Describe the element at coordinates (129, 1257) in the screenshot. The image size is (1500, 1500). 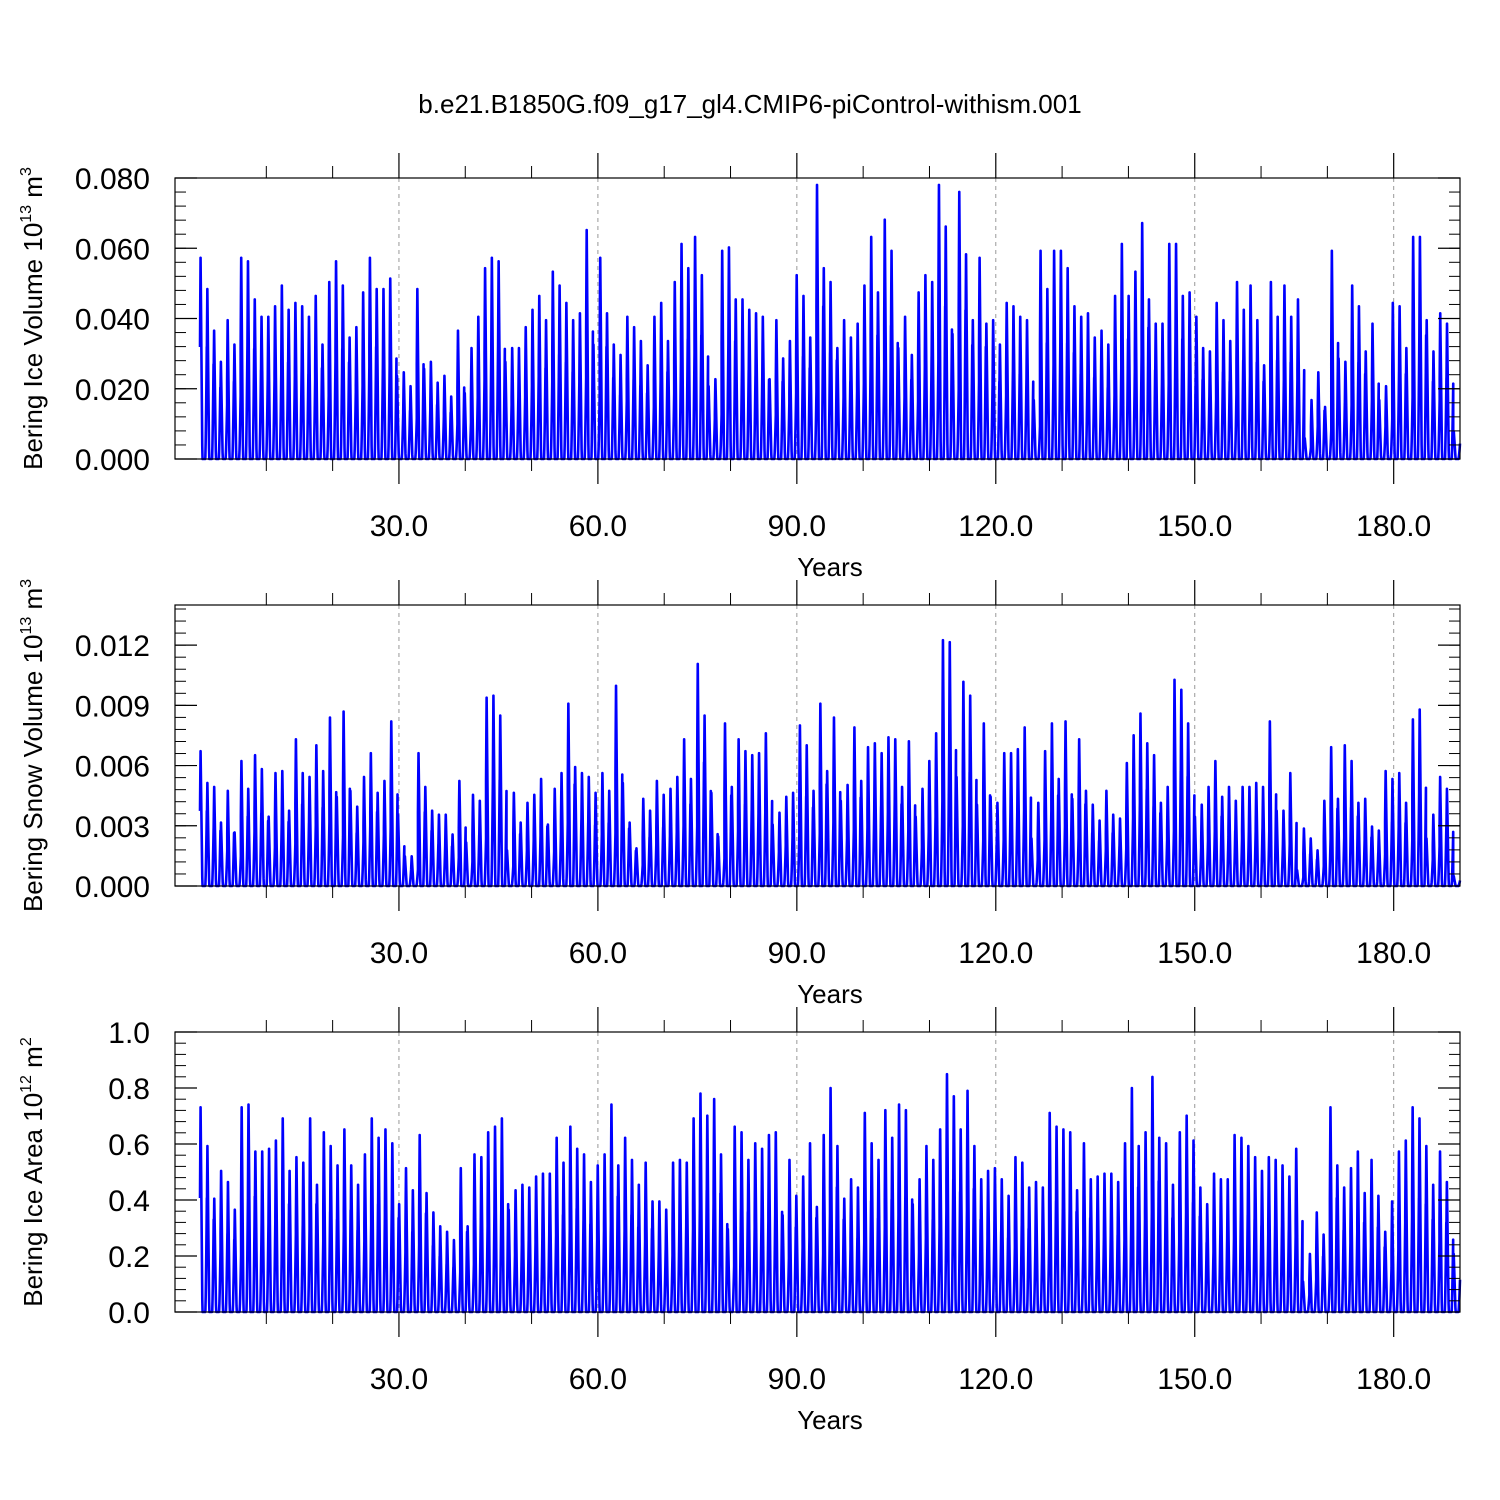
I see `y-tick-label: 0.2` at that location.